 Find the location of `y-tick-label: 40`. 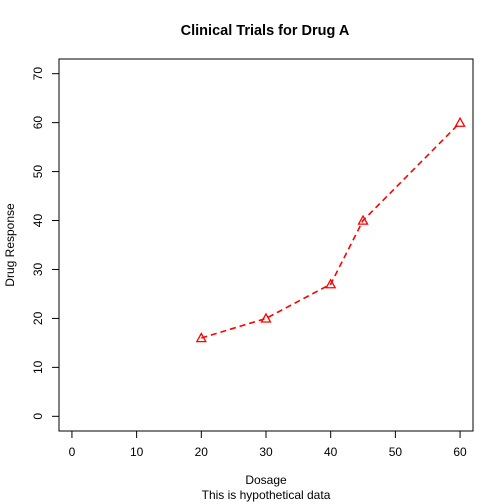

y-tick-label: 40 is located at coordinates (38, 221).